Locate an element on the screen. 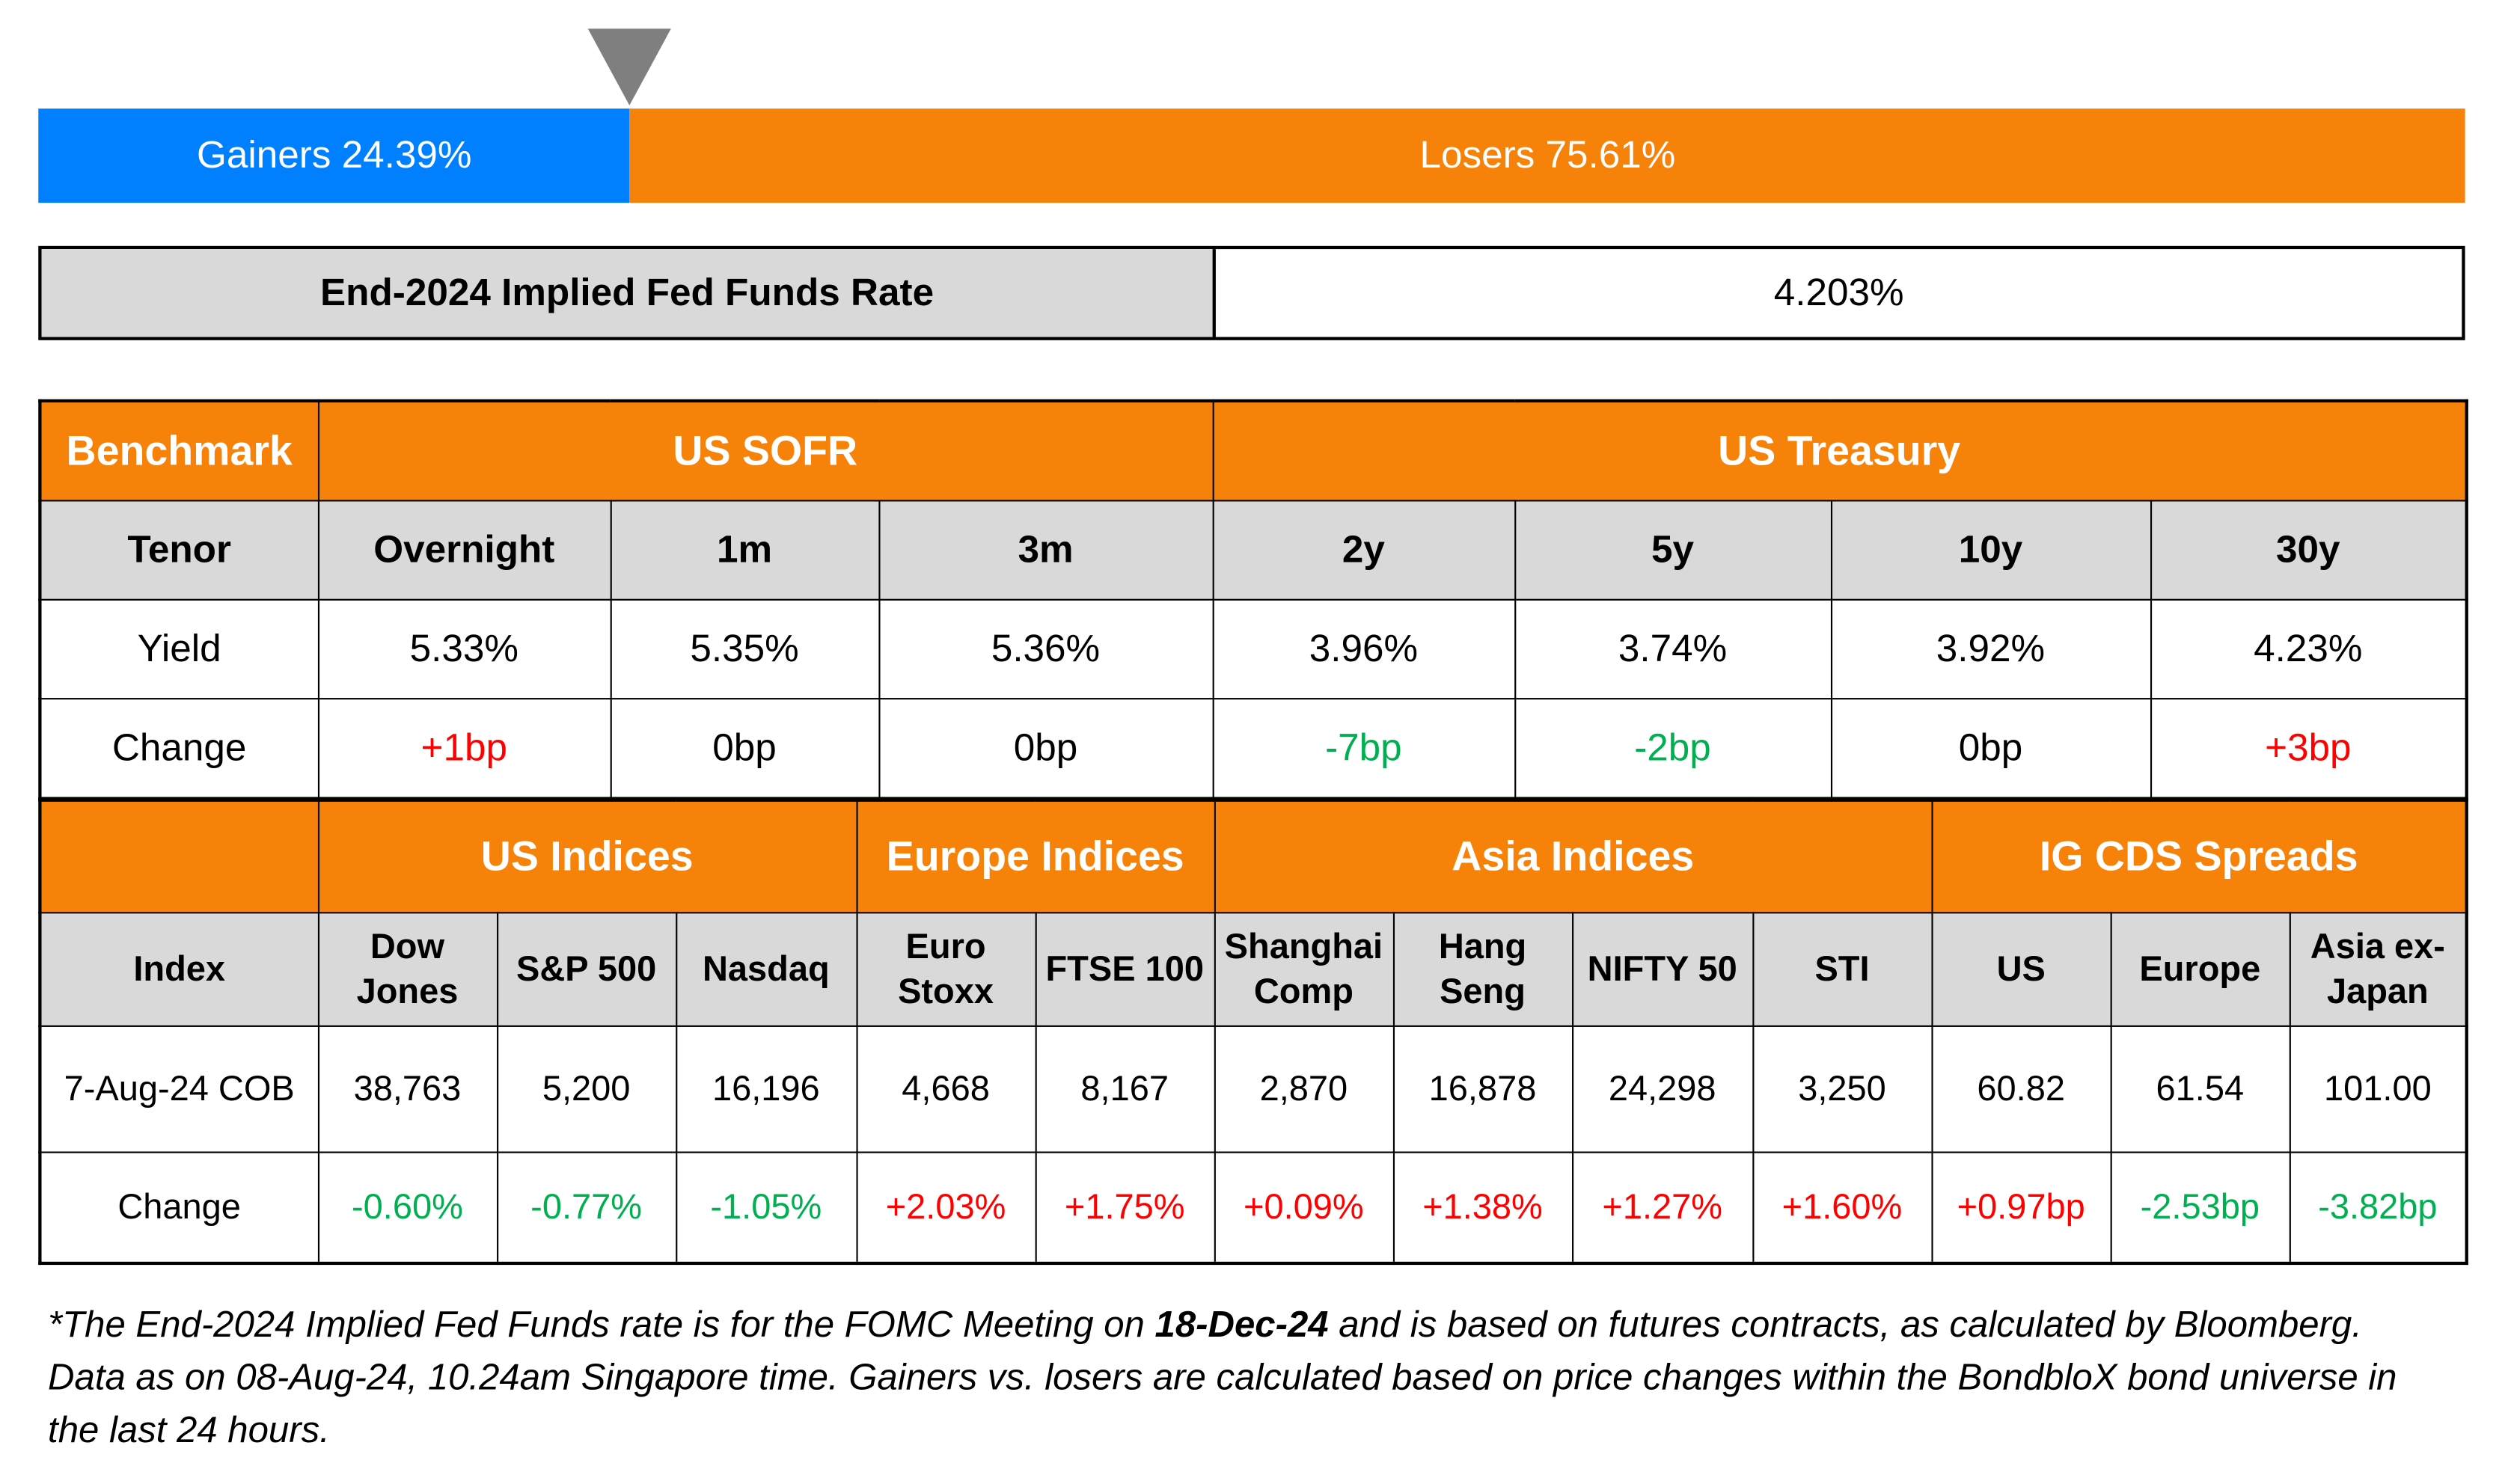  blank-header is located at coordinates (179, 856).